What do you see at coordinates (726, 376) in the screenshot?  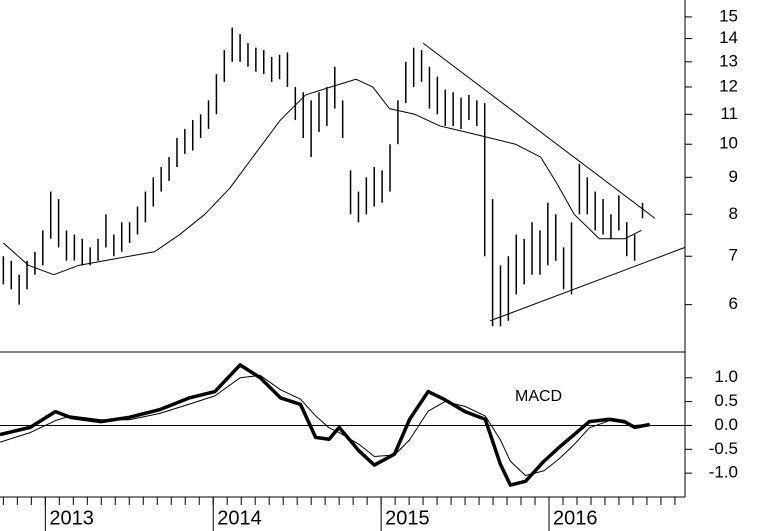 I see `y-tick-label: 1.0` at bounding box center [726, 376].